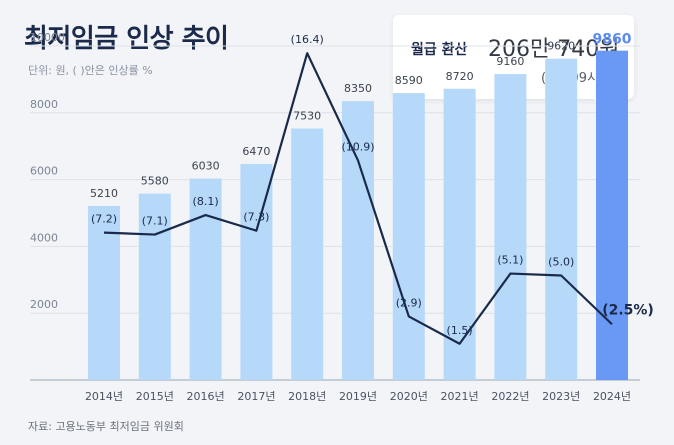  I want to click on x-tick-label: 2021년, so click(460, 396).